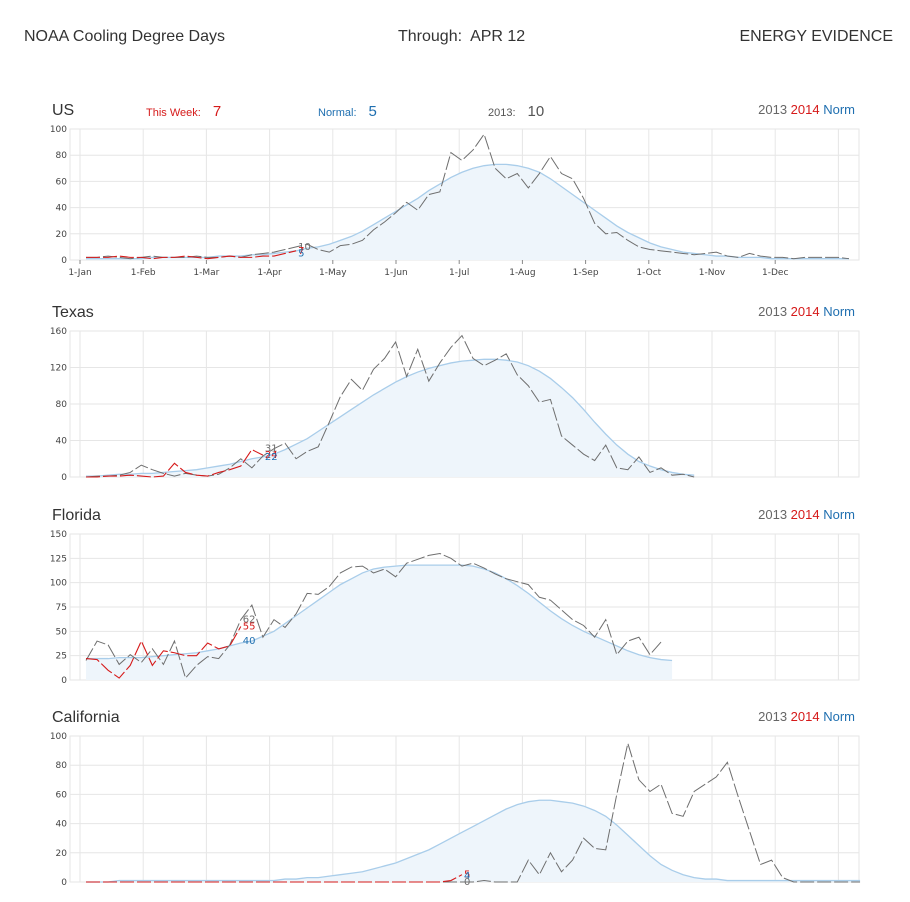 This screenshot has width=910, height=902. Describe the element at coordinates (430, 36) in the screenshot. I see `through-label: Through:` at that location.